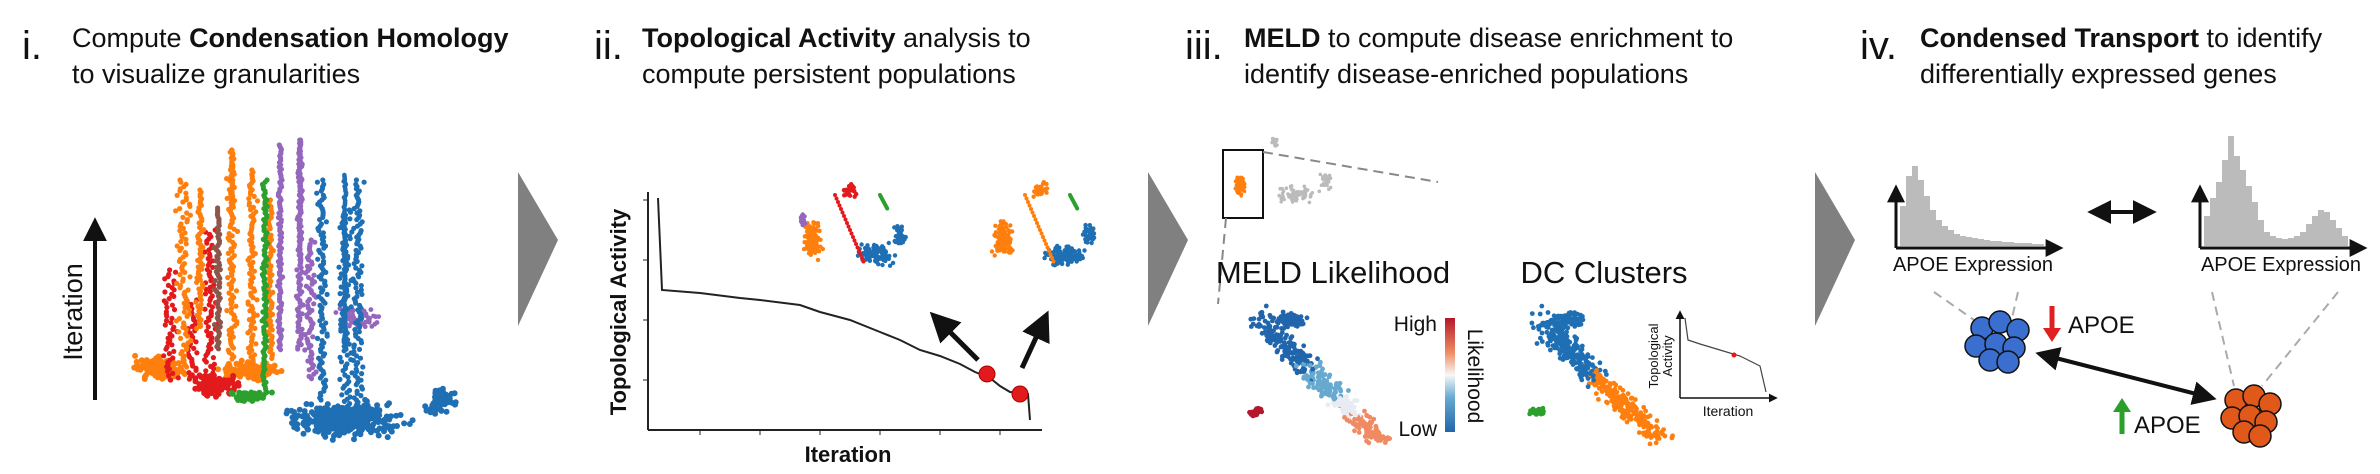  What do you see at coordinates (1728, 411) in the screenshot?
I see `inset-xlabel: Iteration` at bounding box center [1728, 411].